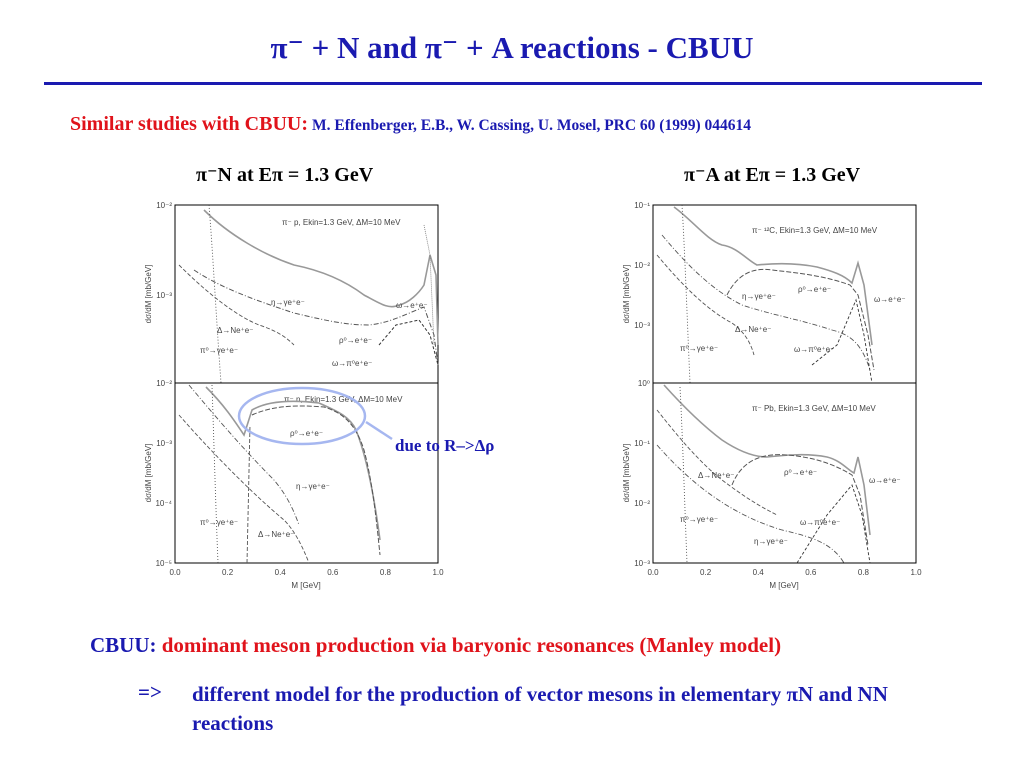 This screenshot has width=1024, height=768. Describe the element at coordinates (445, 445) in the screenshot. I see `resonance-annotation: due to R–>Δρ` at that location.